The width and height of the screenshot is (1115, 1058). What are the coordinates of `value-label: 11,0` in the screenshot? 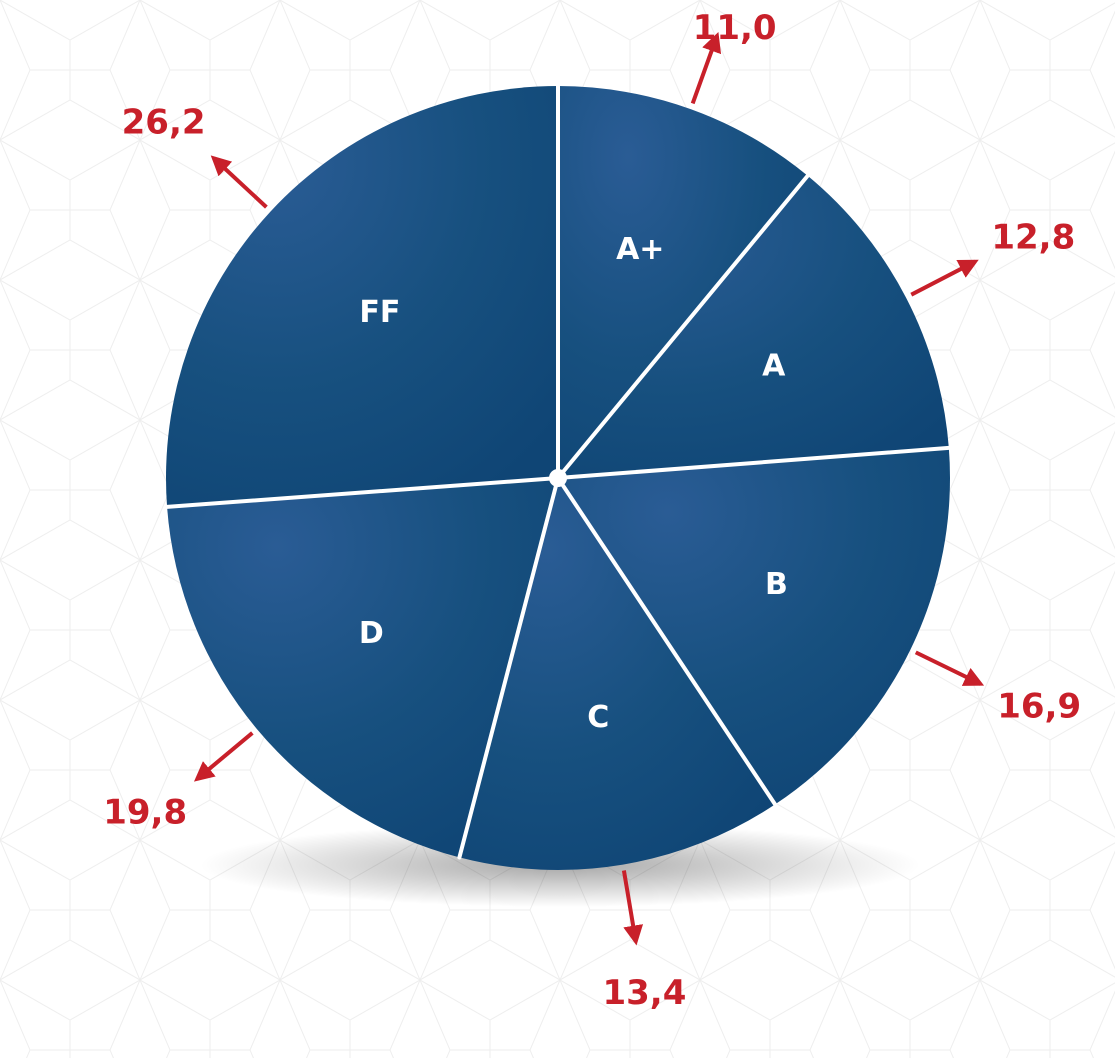 It's located at (735, 28).